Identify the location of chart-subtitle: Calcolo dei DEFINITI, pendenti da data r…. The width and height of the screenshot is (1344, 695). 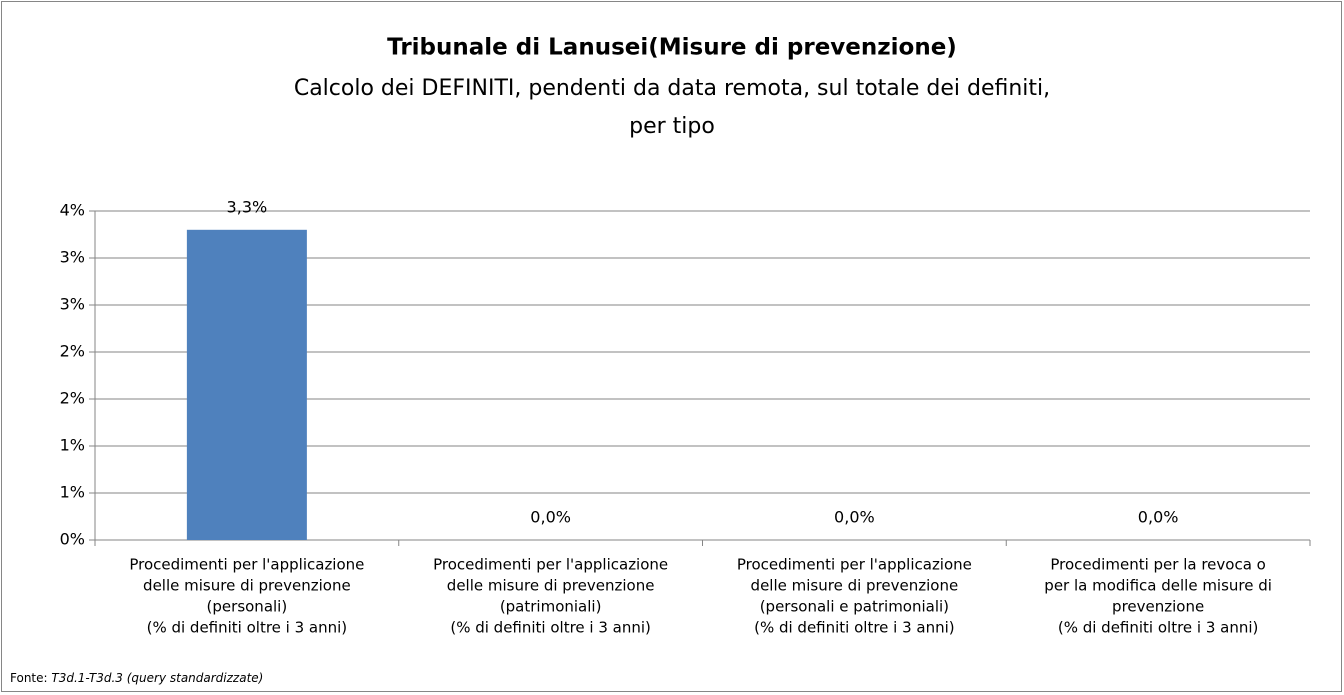
(672, 88).